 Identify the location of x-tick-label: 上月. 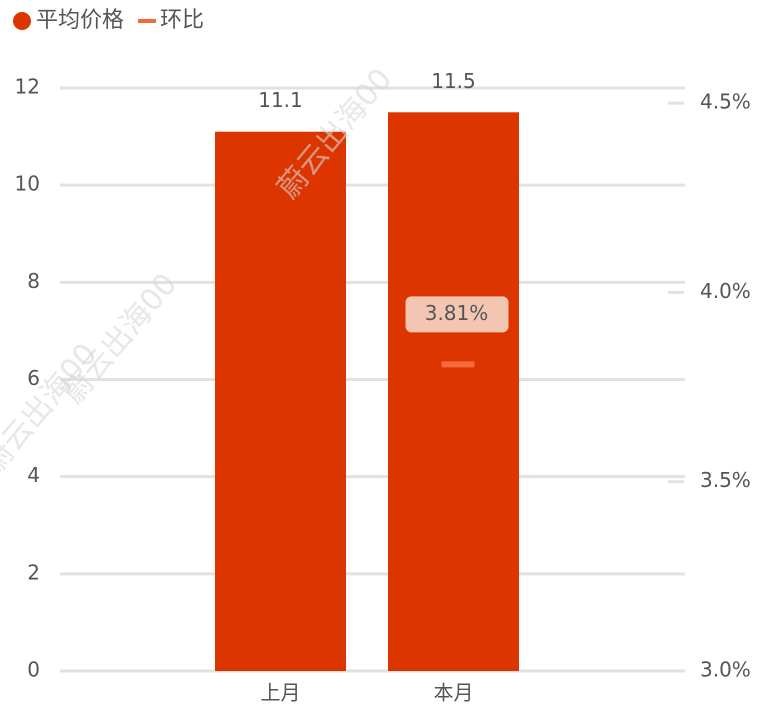
(281, 693).